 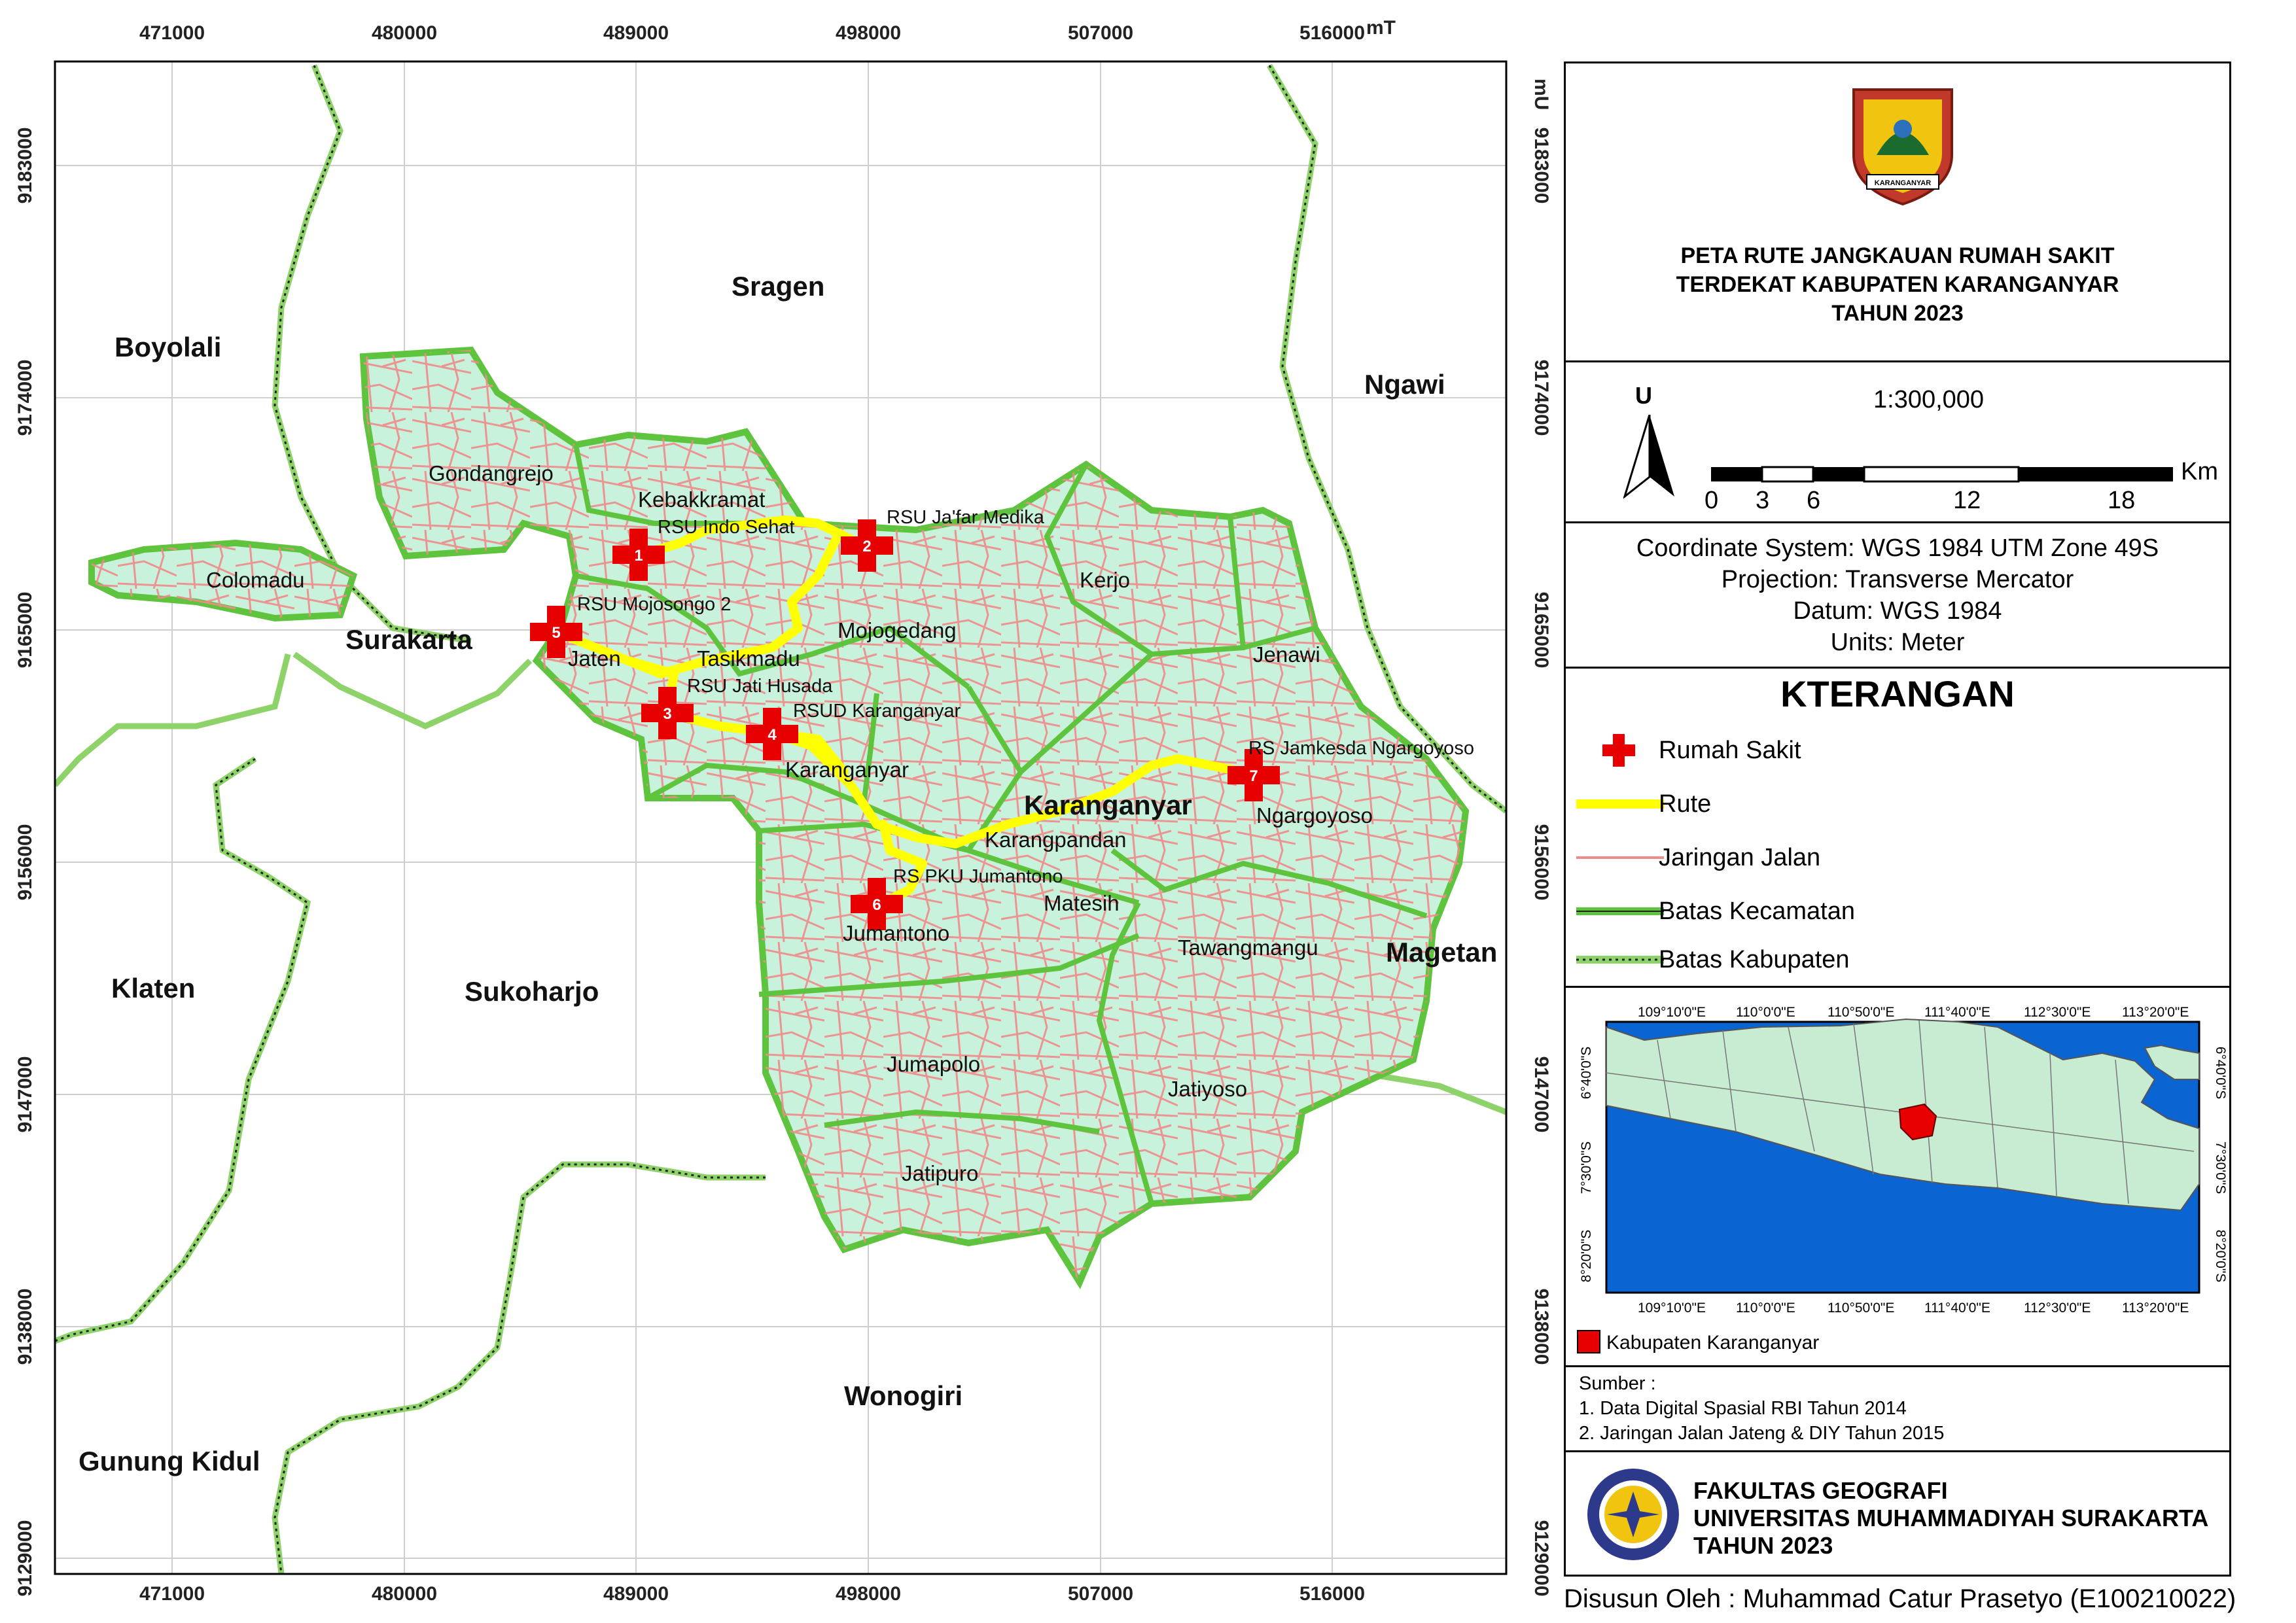 What do you see at coordinates (1404, 385) in the screenshot?
I see `region-label: Ngawi` at bounding box center [1404, 385].